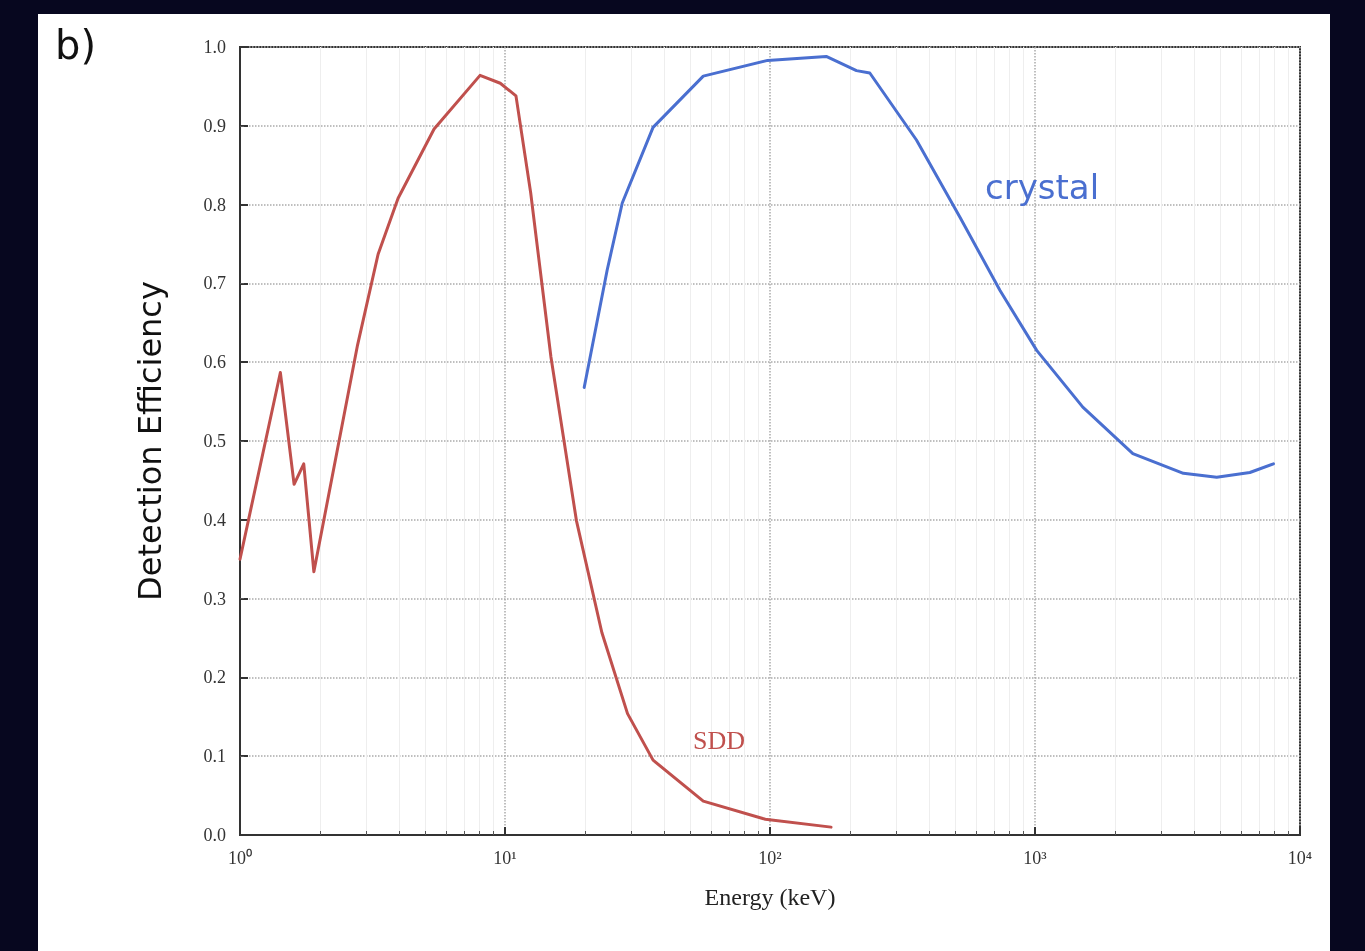 The image size is (1365, 951). Describe the element at coordinates (214, 756) in the screenshot. I see `y-tick-label: 0.1` at that location.